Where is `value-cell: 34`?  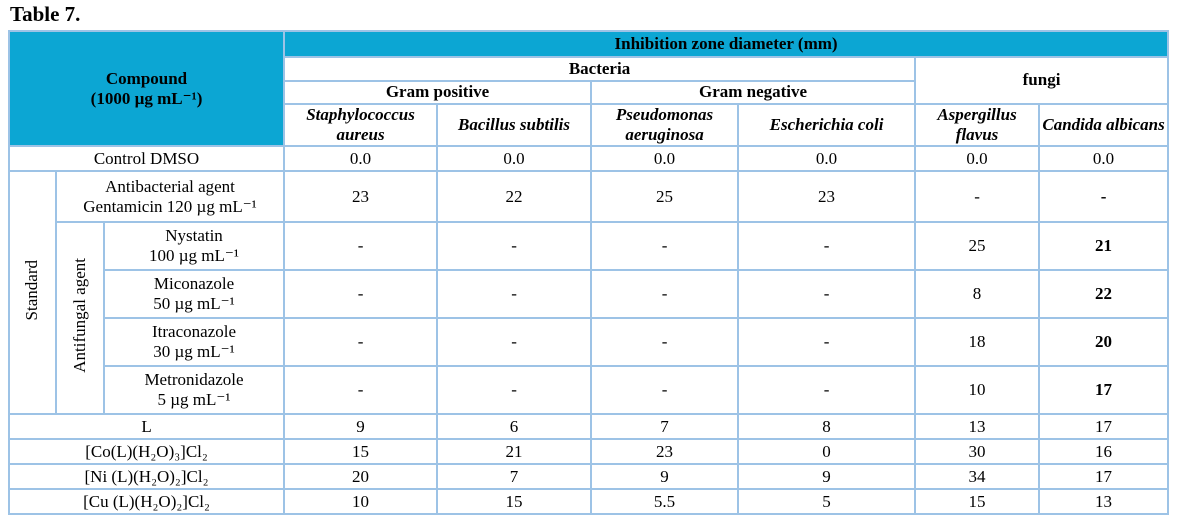
value-cell: 34 is located at coordinates (977, 477).